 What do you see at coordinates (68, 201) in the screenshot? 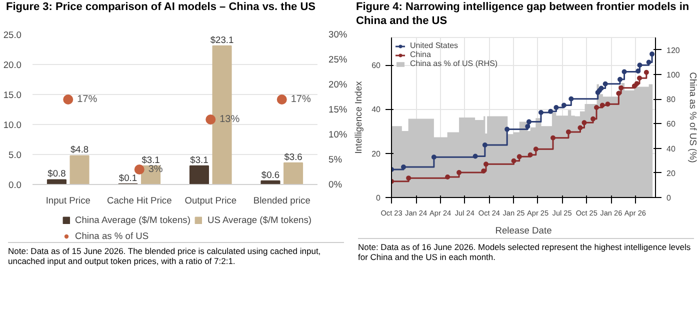
I see `x-tick-label: Input Price` at bounding box center [68, 201].